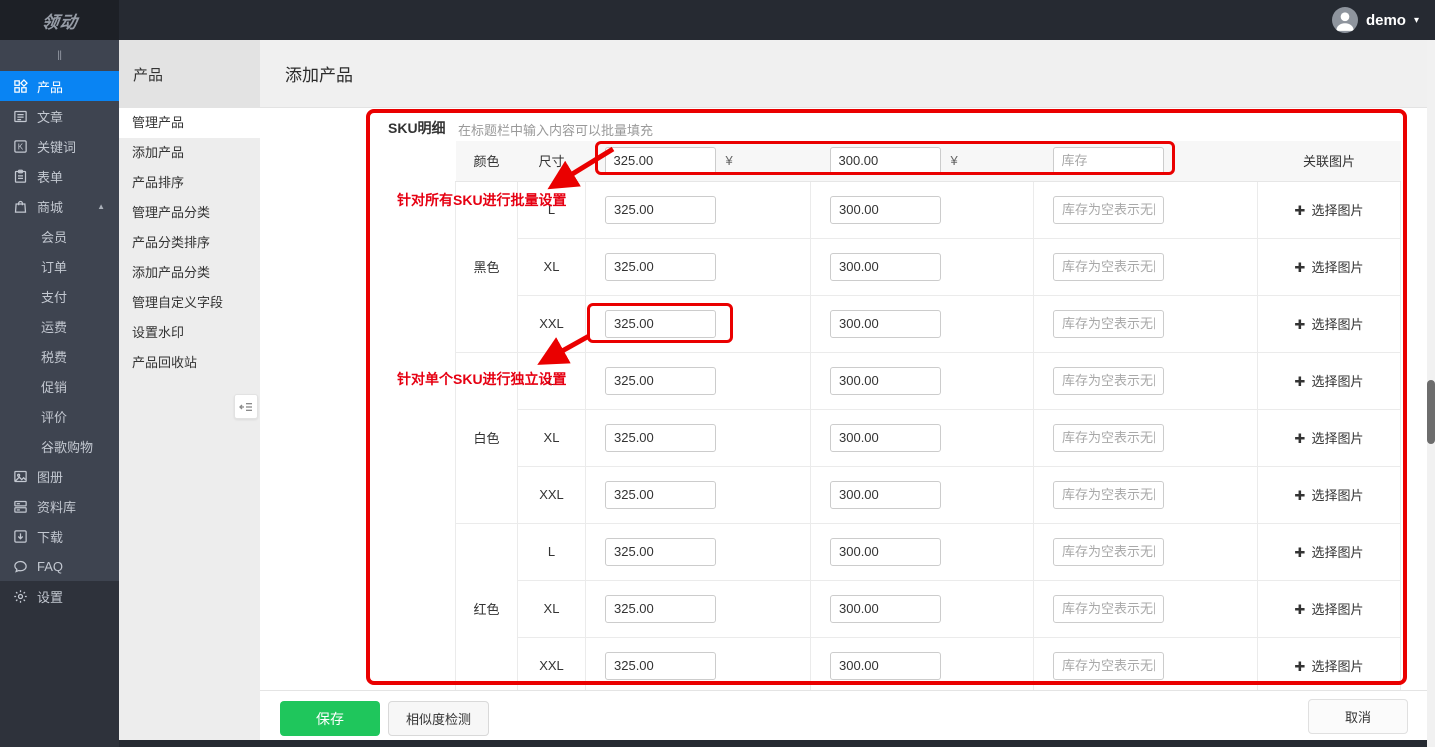 This screenshot has width=1435, height=747. I want to click on sidebar-item-download: 下载, so click(59, 536).